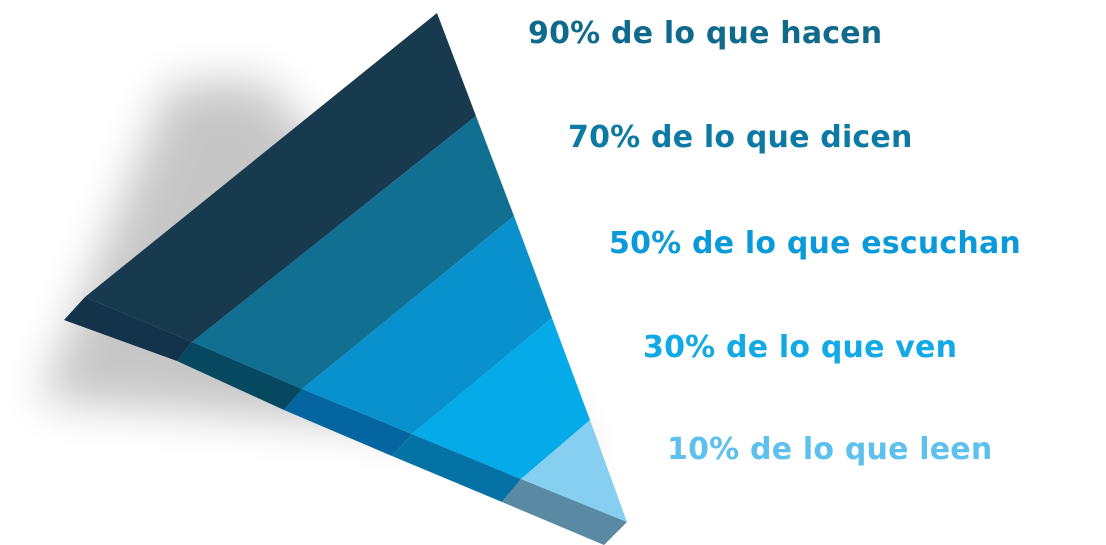 The height and width of the screenshot is (545, 1106). Describe the element at coordinates (740, 137) in the screenshot. I see `level-label-dicen: 70% de lo que dicen` at that location.